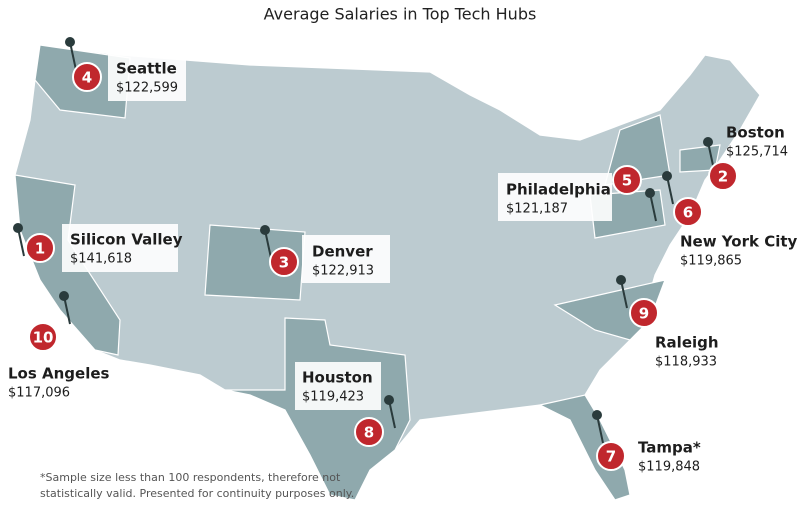 The width and height of the screenshot is (800, 512). Describe the element at coordinates (739, 242) in the screenshot. I see `city-name: New York City` at that location.